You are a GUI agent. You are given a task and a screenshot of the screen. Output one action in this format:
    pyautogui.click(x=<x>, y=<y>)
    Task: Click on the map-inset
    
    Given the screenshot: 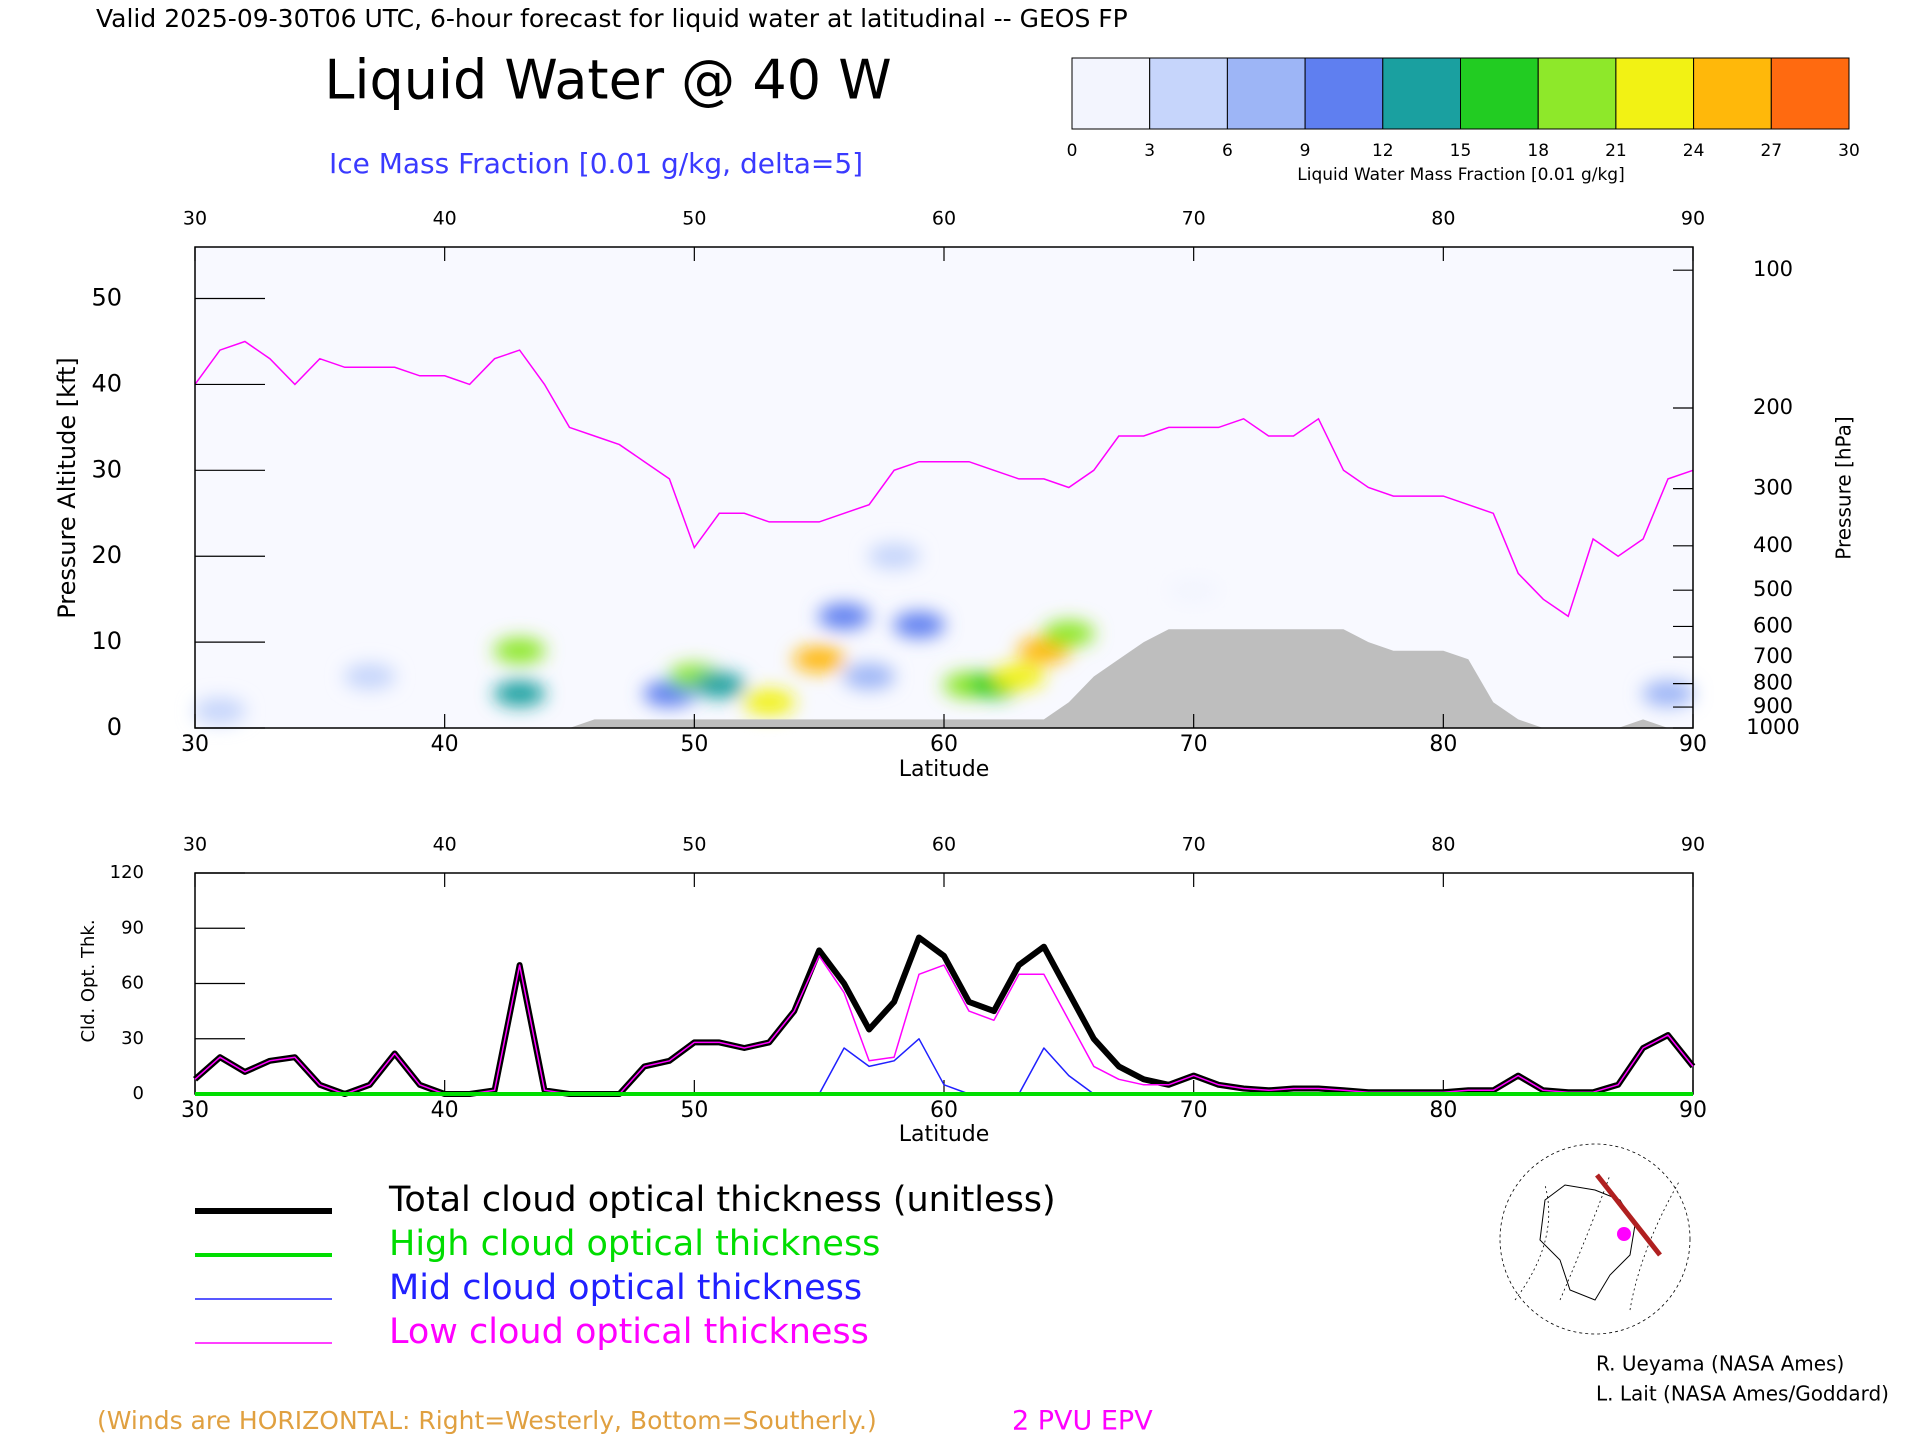 What is the action you would take?
    pyautogui.click(x=1595, y=1239)
    